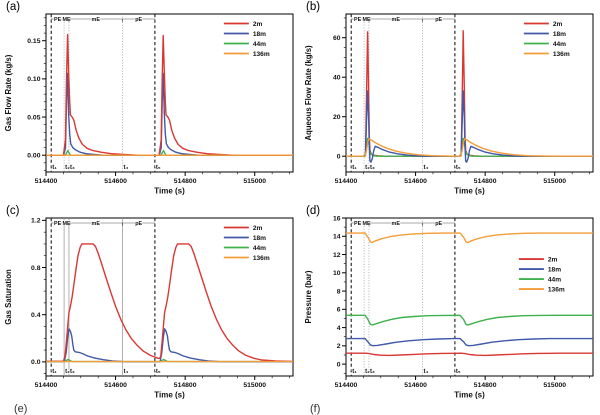  What do you see at coordinates (308, 296) in the screenshot?
I see `y-axis-title: Pressure (bar)` at bounding box center [308, 296].